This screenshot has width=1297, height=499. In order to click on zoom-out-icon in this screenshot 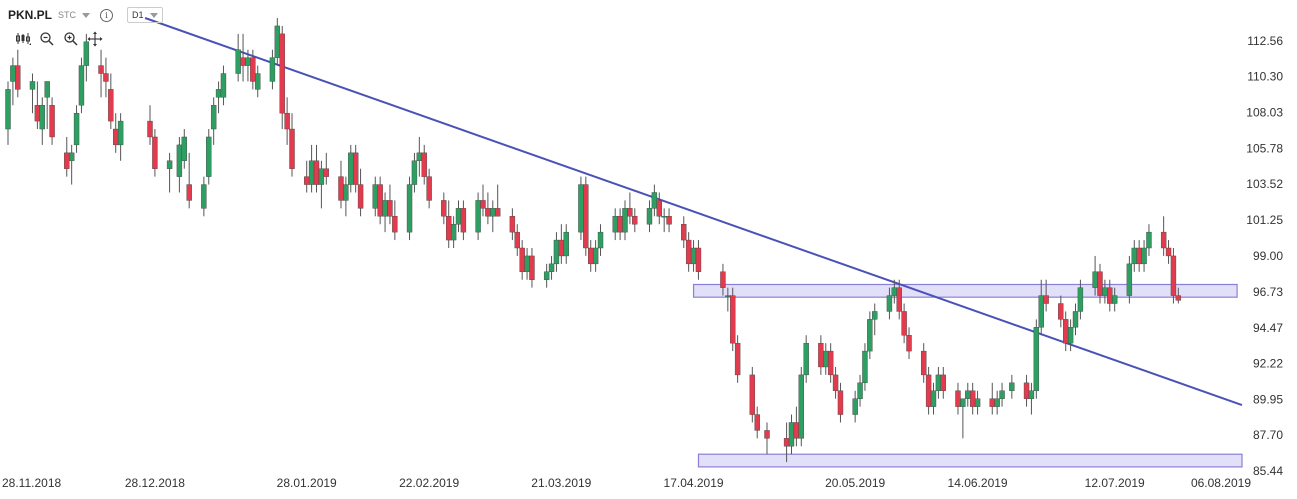, I will do `click(47, 39)`.